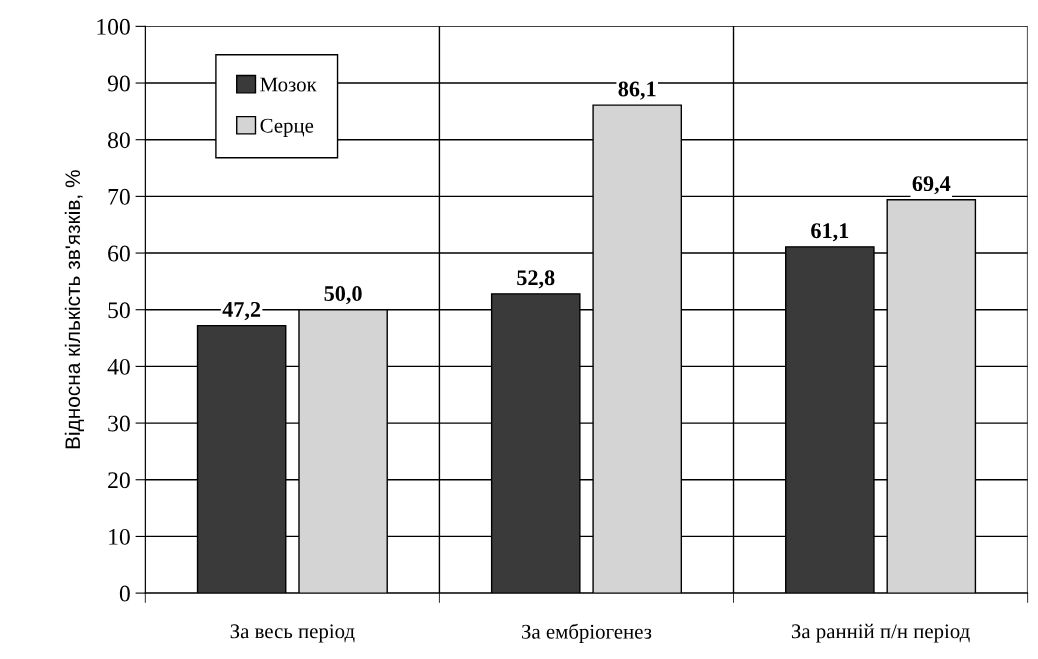 Image resolution: width=1038 pixels, height=659 pixels. I want to click on x-tick-label: За ранній п/н період, so click(880, 633).